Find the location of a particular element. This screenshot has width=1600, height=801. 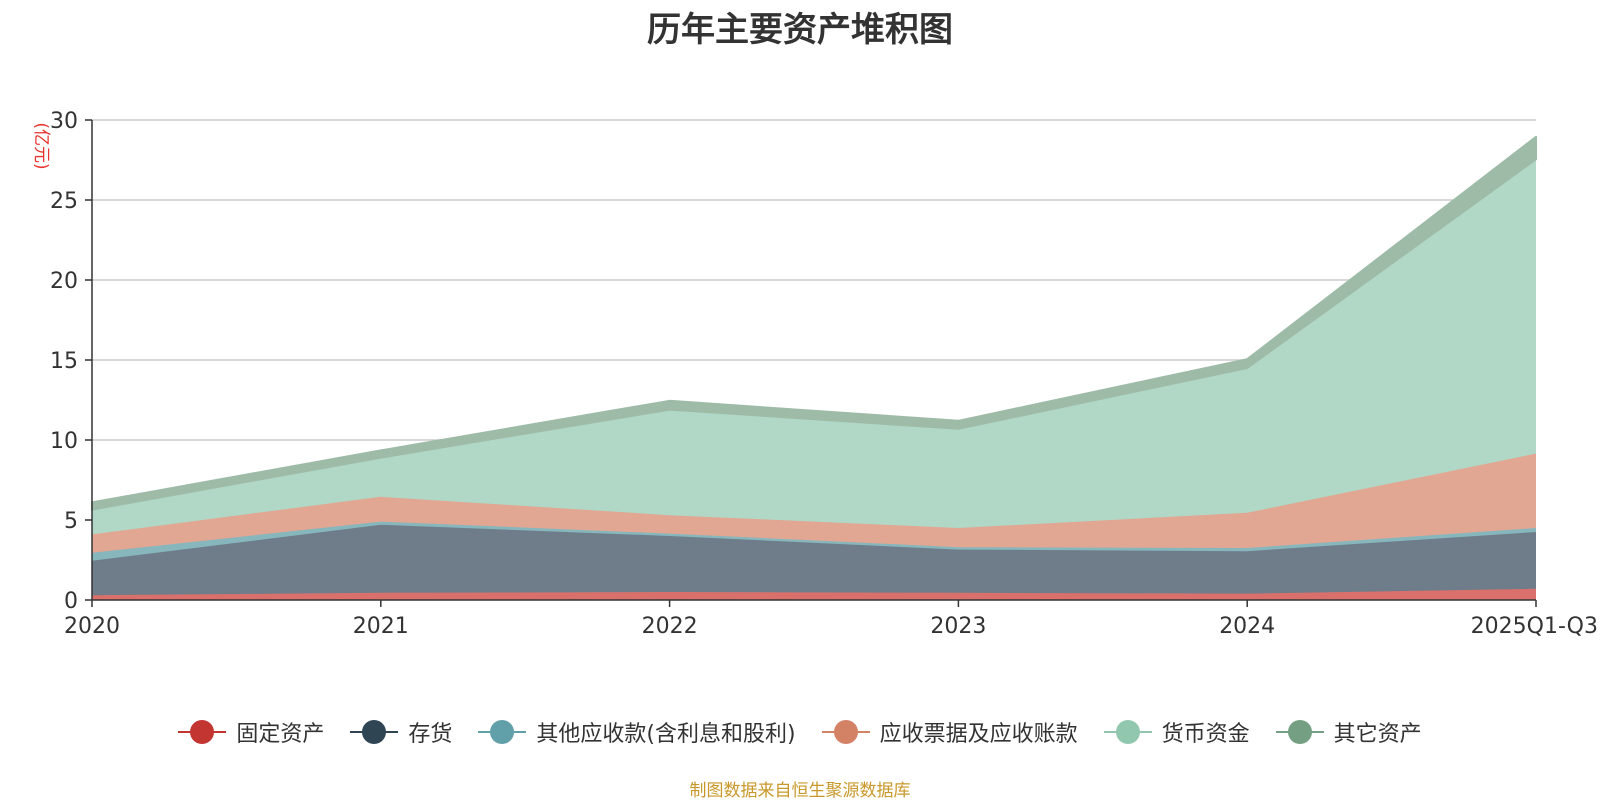

legend-item: 固定资产 is located at coordinates (251, 732).